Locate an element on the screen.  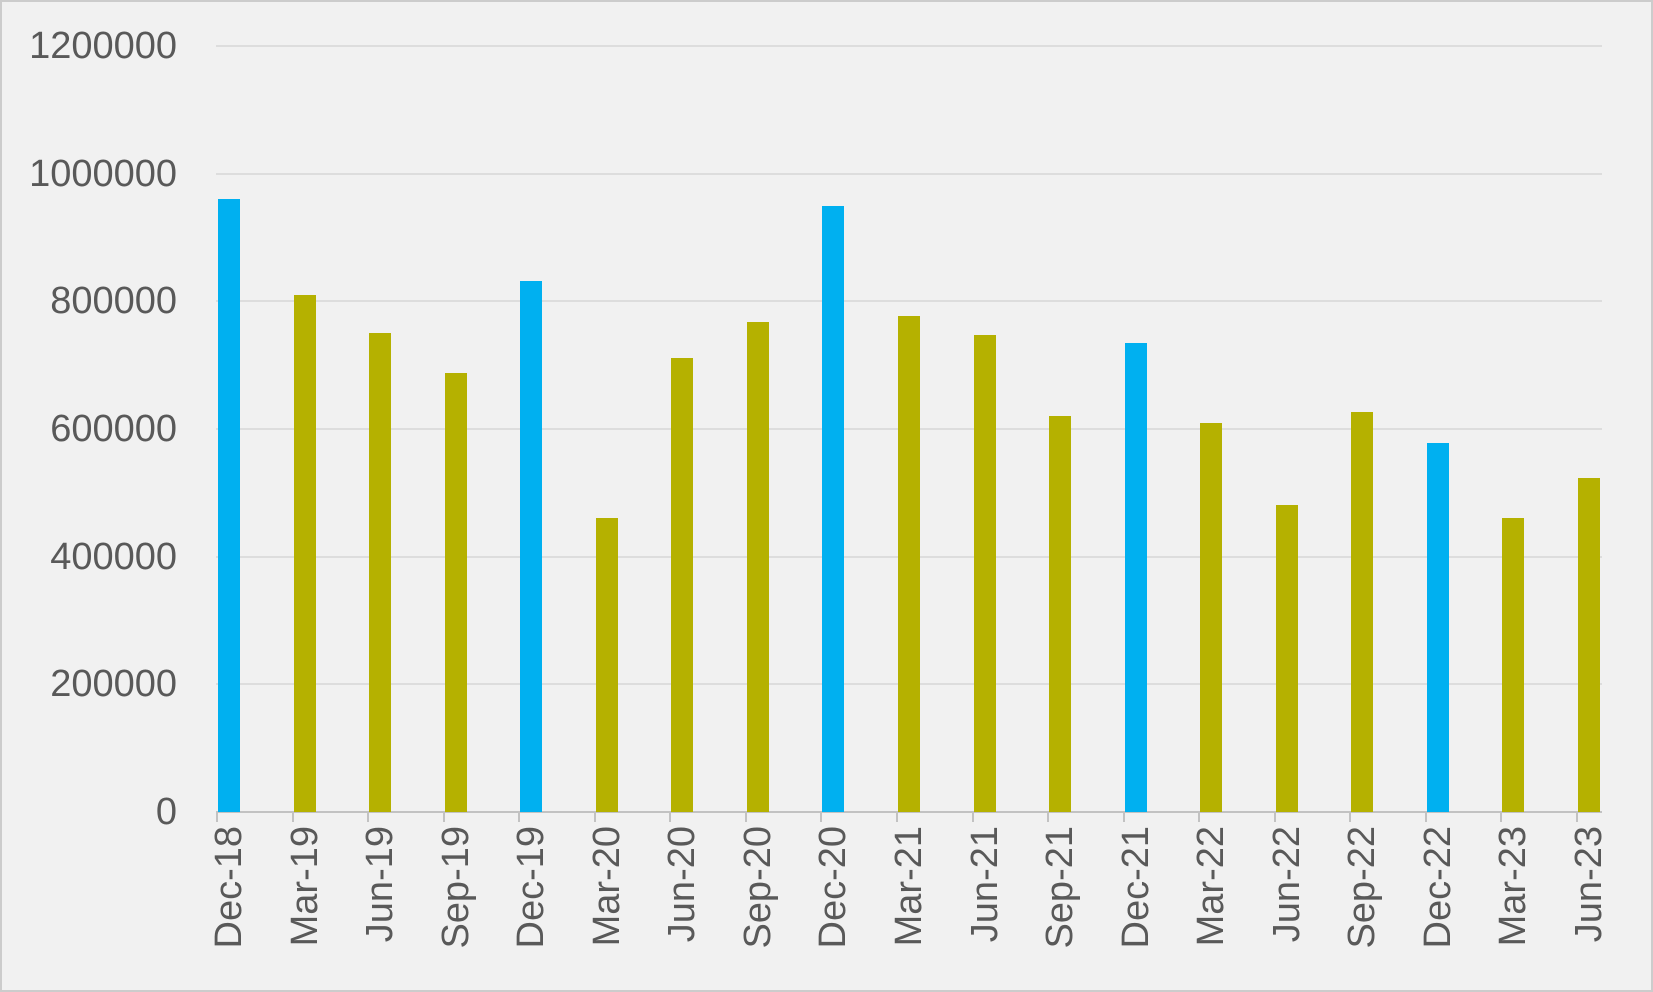
x-axis-label-Dec-18: Dec-18 is located at coordinates (229, 887).